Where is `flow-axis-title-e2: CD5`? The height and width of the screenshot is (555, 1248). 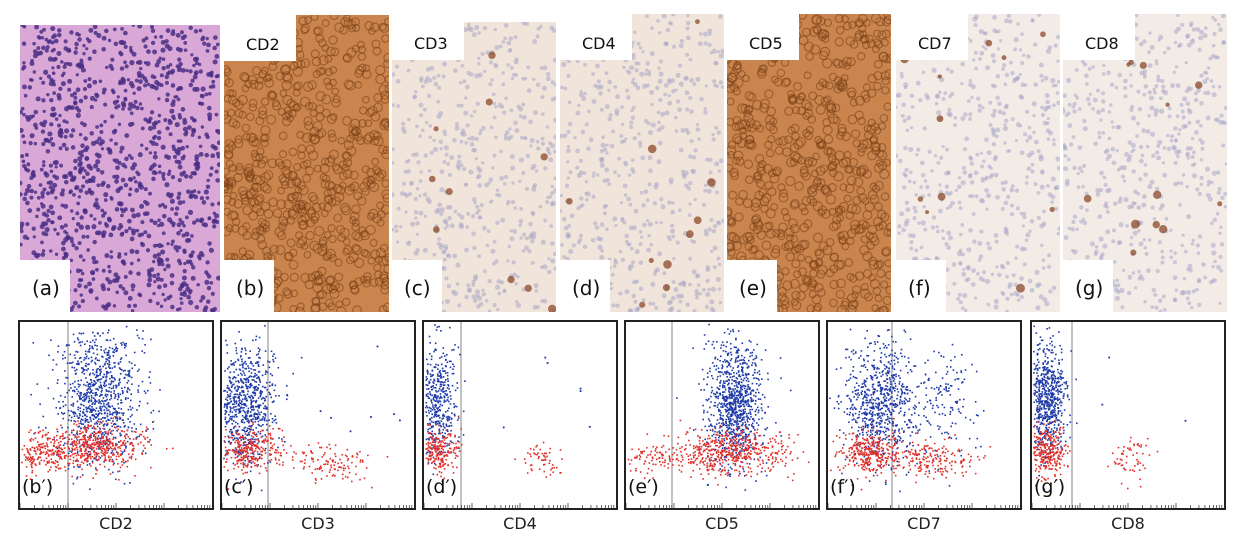
flow-axis-title-e2: CD5 is located at coordinates (722, 523).